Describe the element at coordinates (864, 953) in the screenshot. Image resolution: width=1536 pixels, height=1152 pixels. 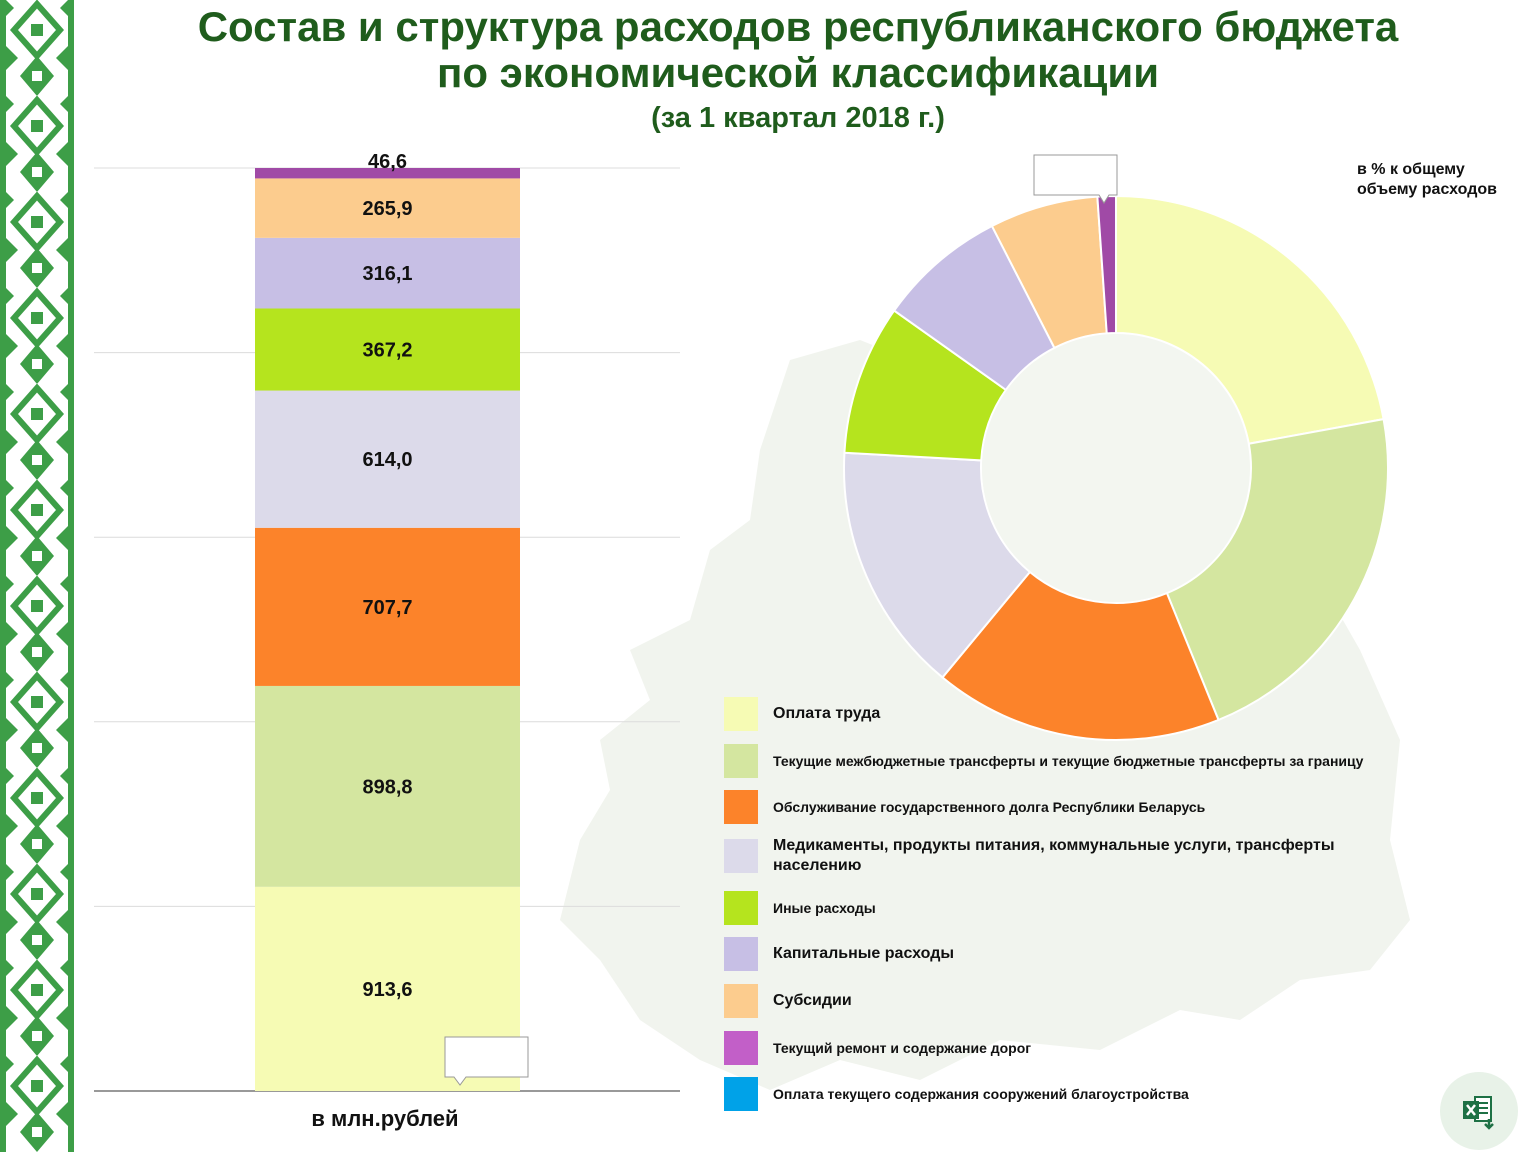
I see `legend-label: Капитальные расходы` at that location.